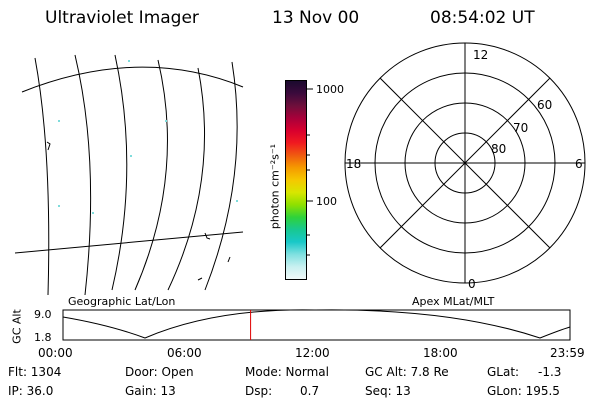  I want to click on colorbar-tick-100: 100, so click(326, 201).